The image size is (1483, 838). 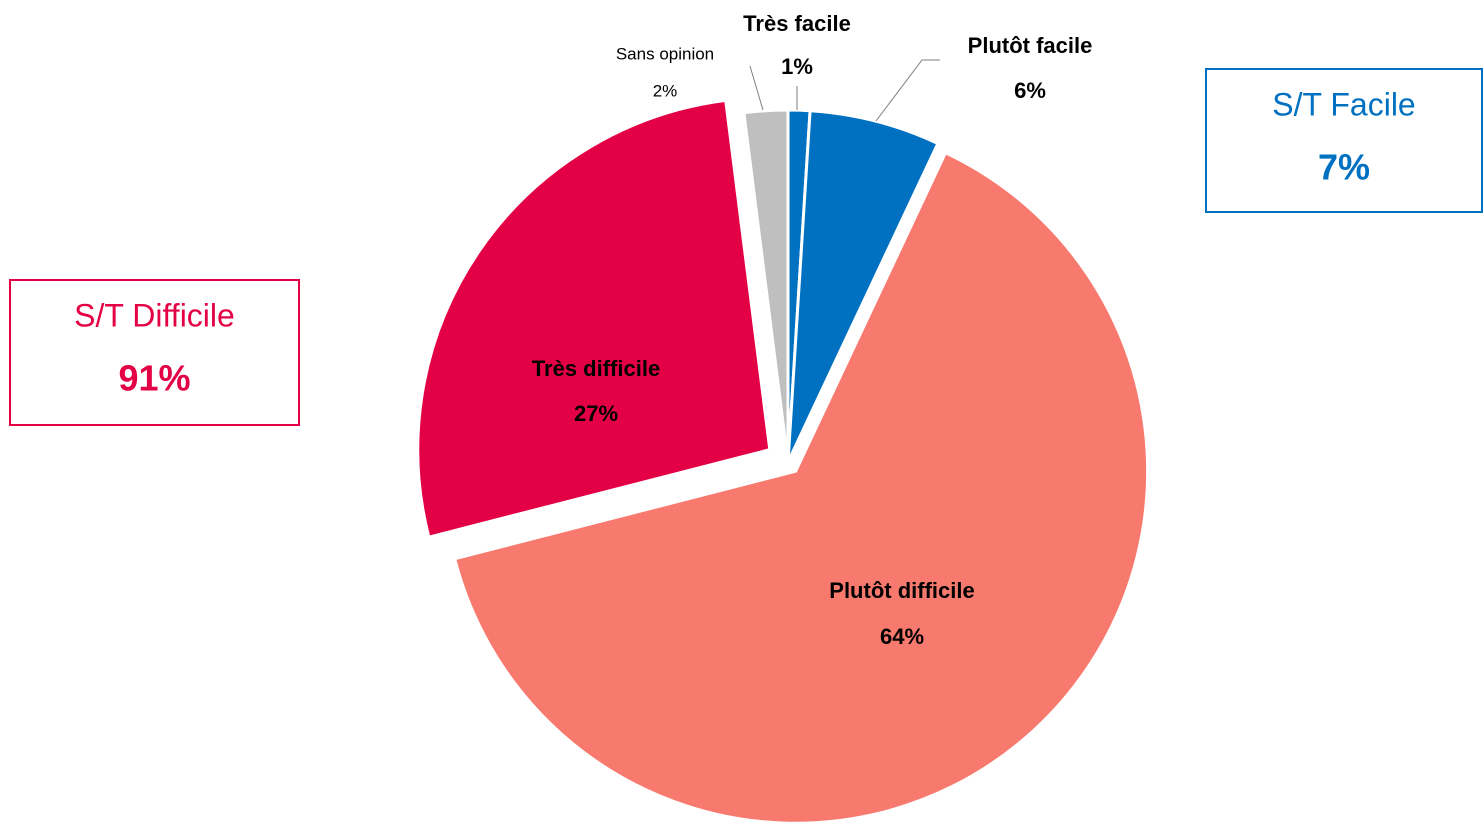 What do you see at coordinates (596, 368) in the screenshot?
I see `slice-label: Très difficile` at bounding box center [596, 368].